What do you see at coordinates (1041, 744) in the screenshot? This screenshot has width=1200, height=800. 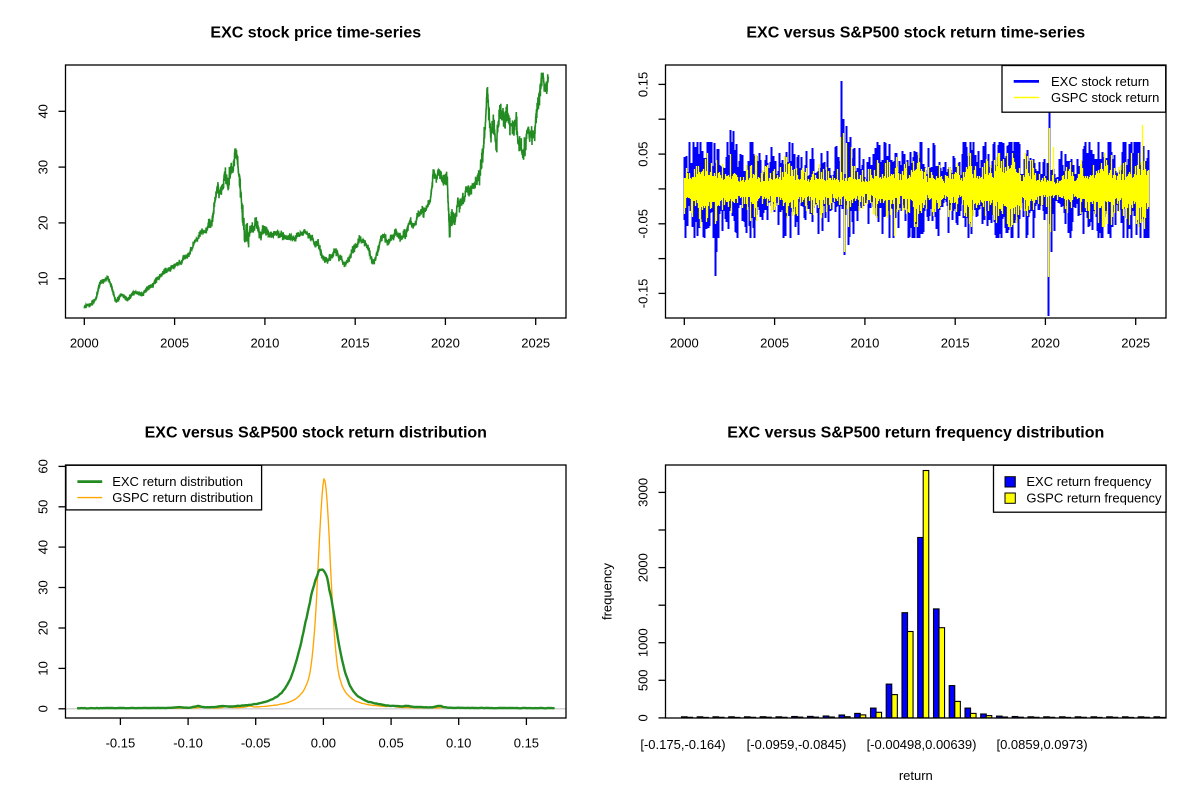 I see `svg-text: [0.0859,0.0973)` at bounding box center [1041, 744].